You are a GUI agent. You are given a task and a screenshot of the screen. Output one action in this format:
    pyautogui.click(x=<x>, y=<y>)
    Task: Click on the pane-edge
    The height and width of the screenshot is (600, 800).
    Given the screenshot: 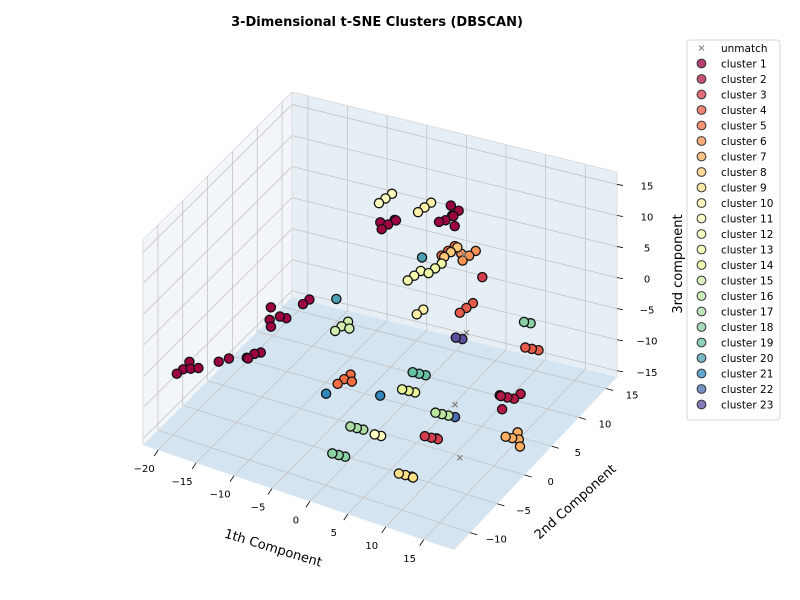 What is the action you would take?
    pyautogui.click(x=217, y=166)
    